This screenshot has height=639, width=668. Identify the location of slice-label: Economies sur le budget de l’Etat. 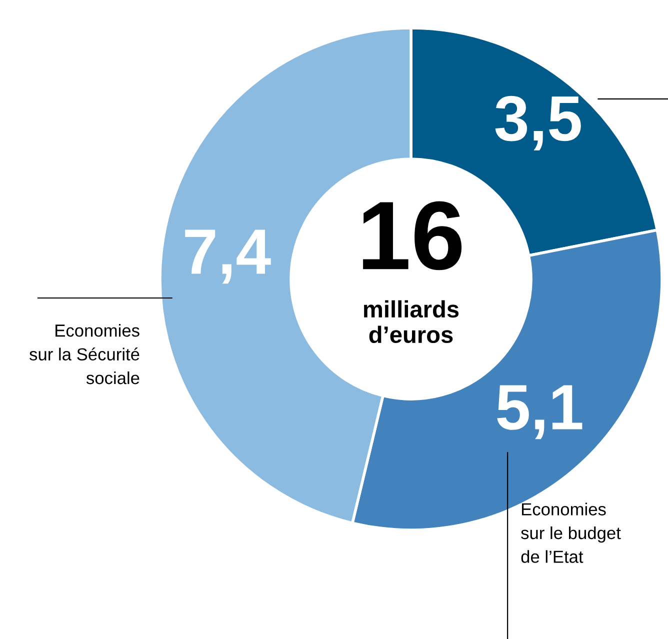
(571, 532).